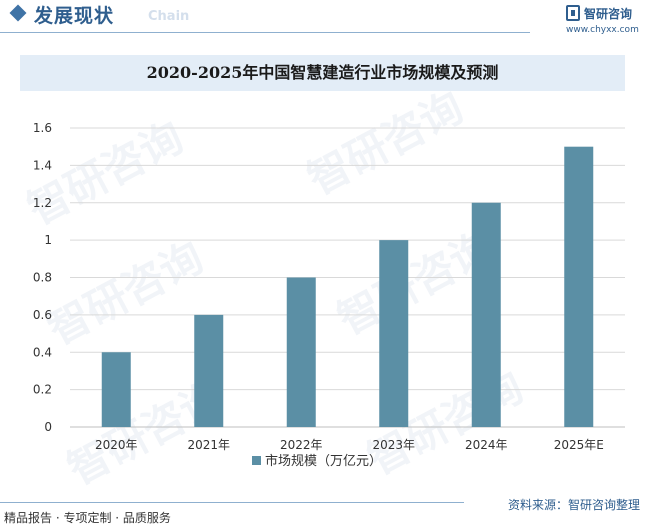 The width and height of the screenshot is (647, 526). Describe the element at coordinates (265, 32) in the screenshot. I see `header-divider` at that location.